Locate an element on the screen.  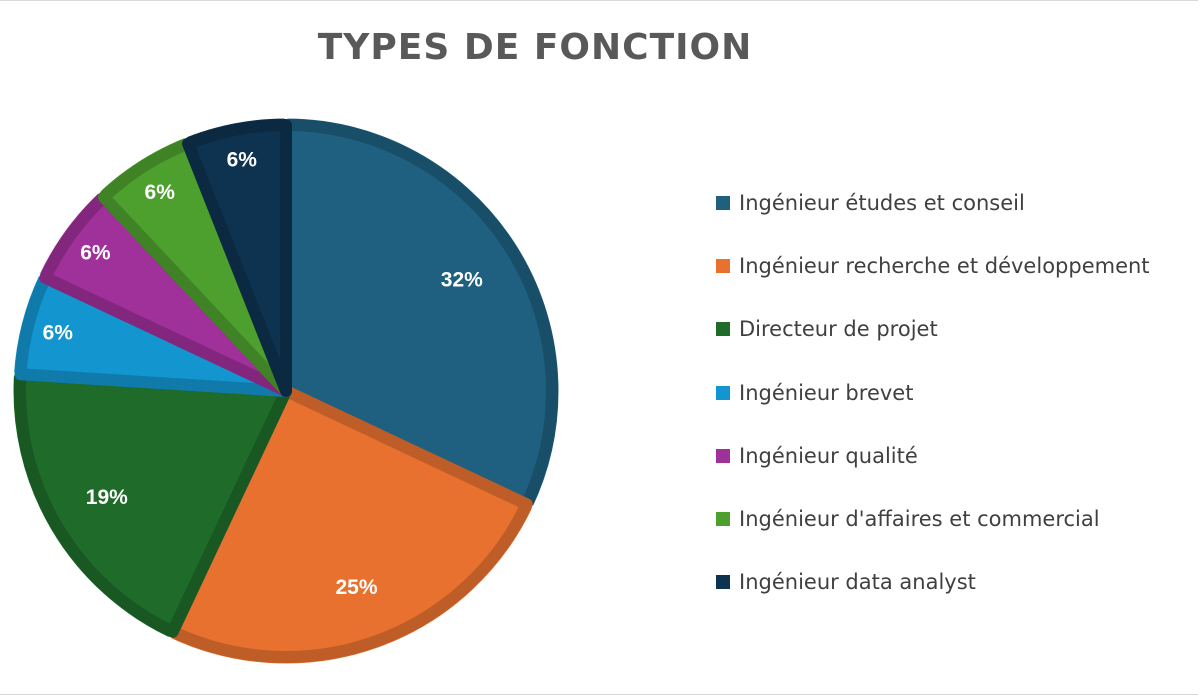
legend-item: Ingénieur études et conseil is located at coordinates (933, 202).